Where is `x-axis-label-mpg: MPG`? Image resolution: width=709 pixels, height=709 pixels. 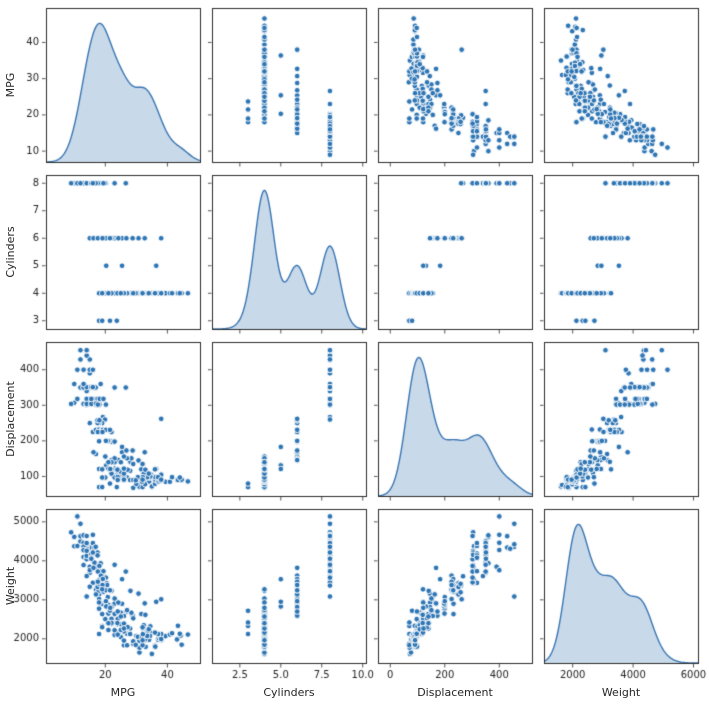
x-axis-label-mpg: MPG is located at coordinates (123, 692).